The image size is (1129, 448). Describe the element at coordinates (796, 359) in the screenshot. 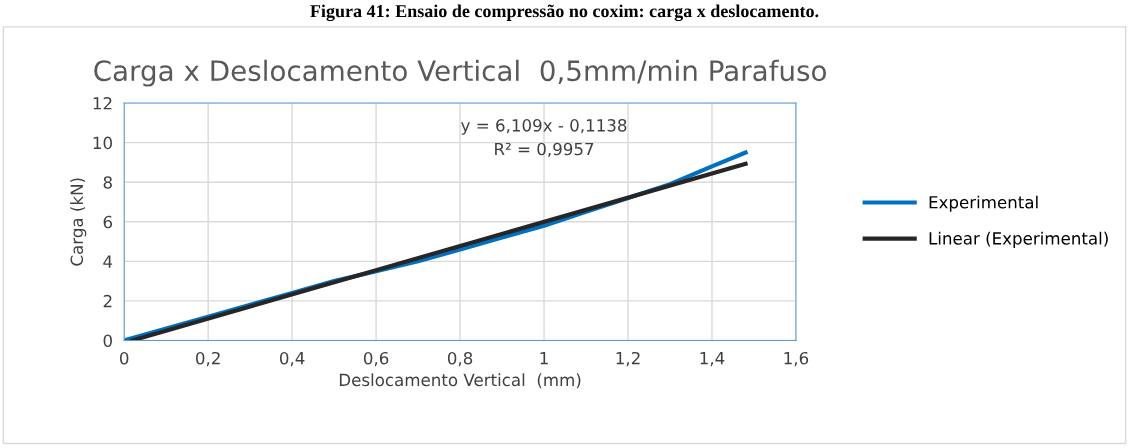

I see `x-tick-label: 1,6` at that location.